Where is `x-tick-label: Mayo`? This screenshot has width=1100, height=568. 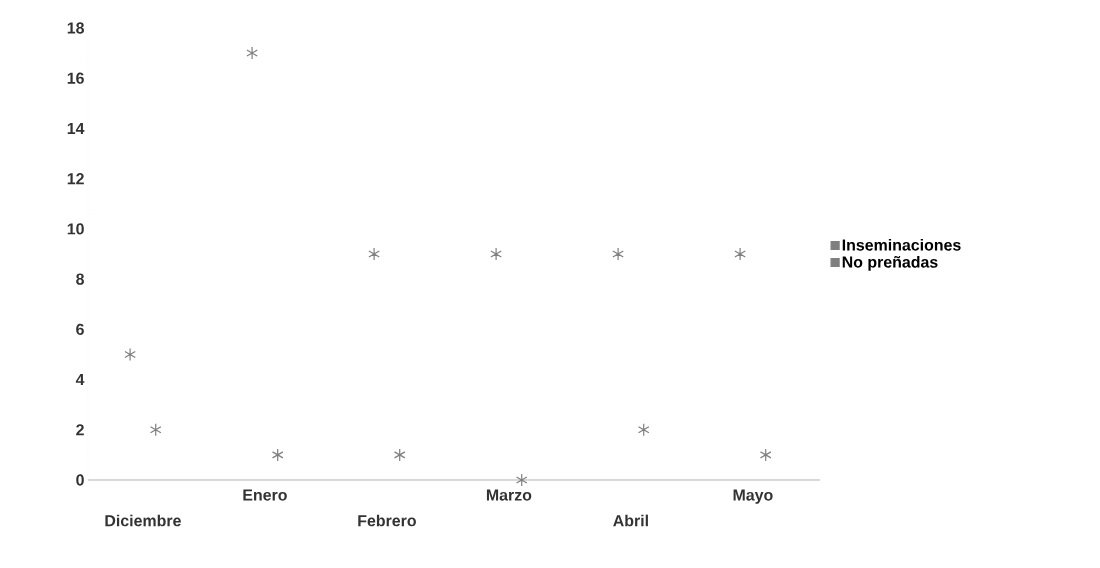 x-tick-label: Mayo is located at coordinates (753, 496).